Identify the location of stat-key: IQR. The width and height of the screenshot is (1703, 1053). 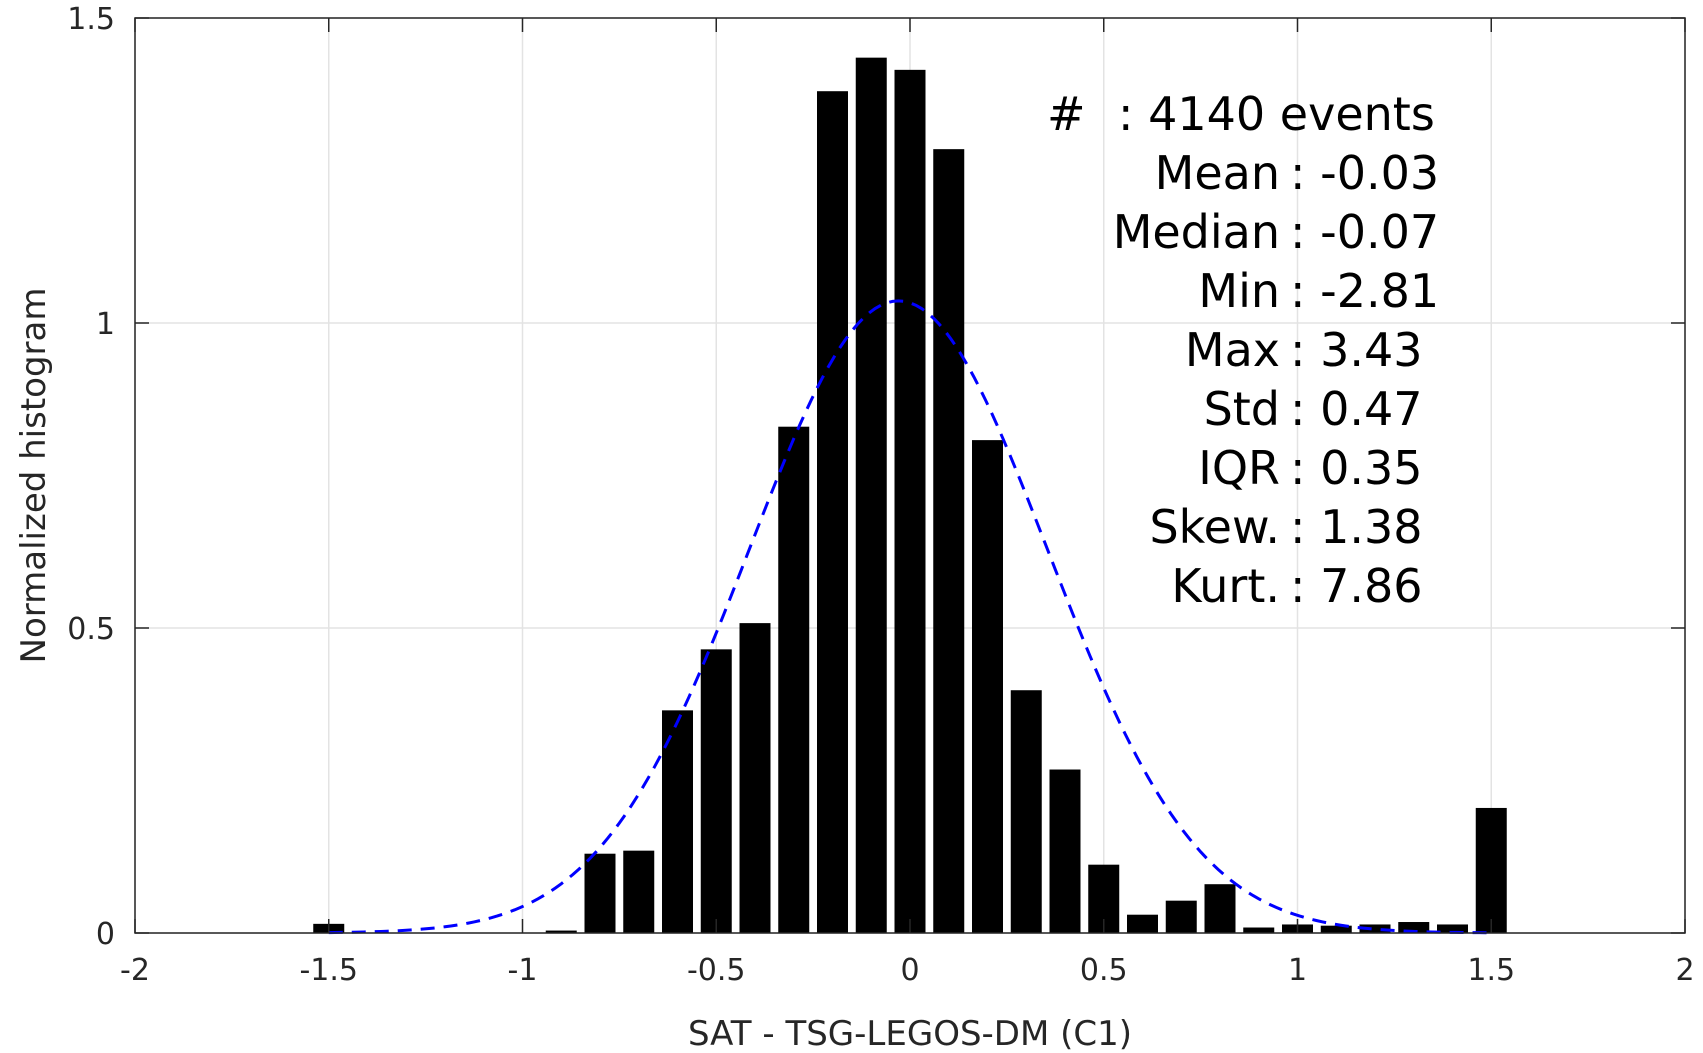
(1239, 468).